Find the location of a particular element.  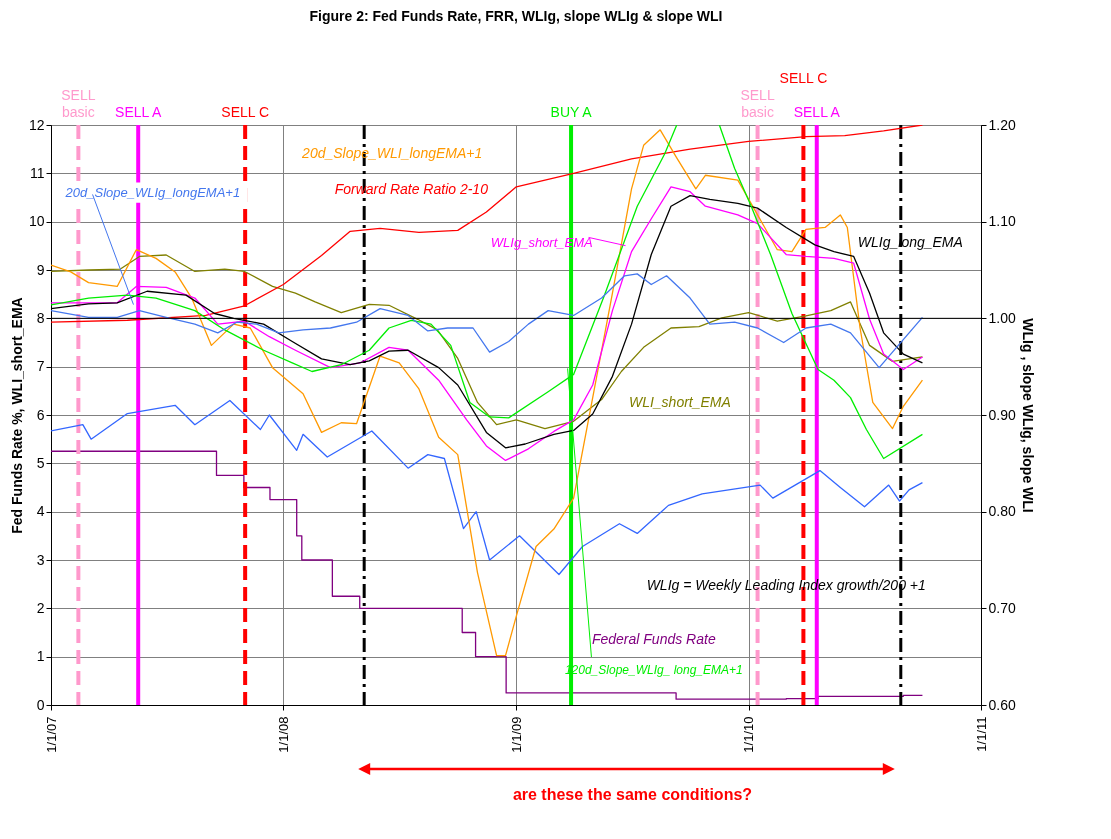

x-tick-label: 1/1/07 is located at coordinates (51, 734).